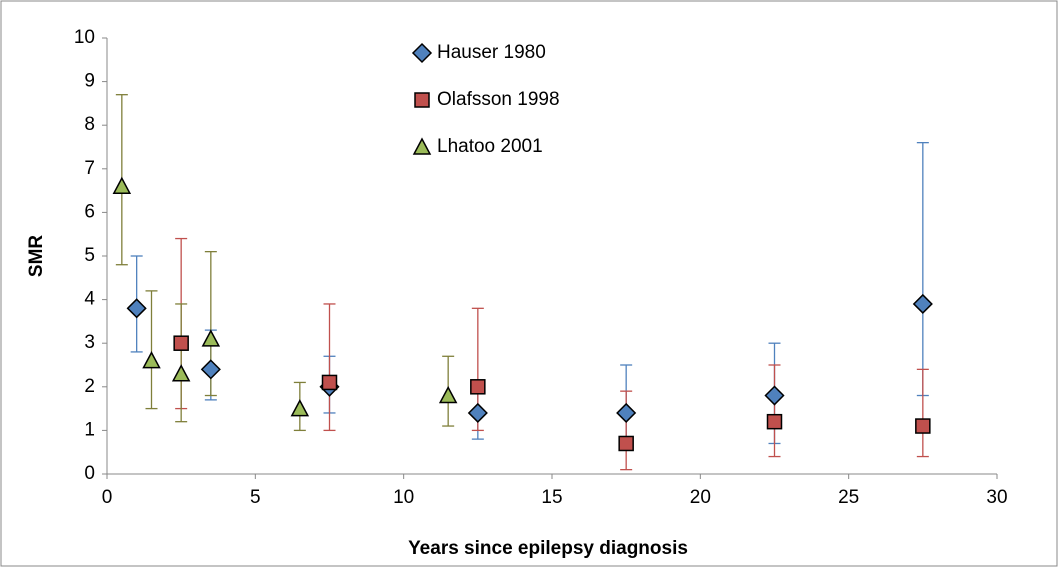 Image resolution: width=1058 pixels, height=567 pixels. What do you see at coordinates (548, 548) in the screenshot?
I see `x-axis-label: Years since epilepsy diagnosis` at bounding box center [548, 548].